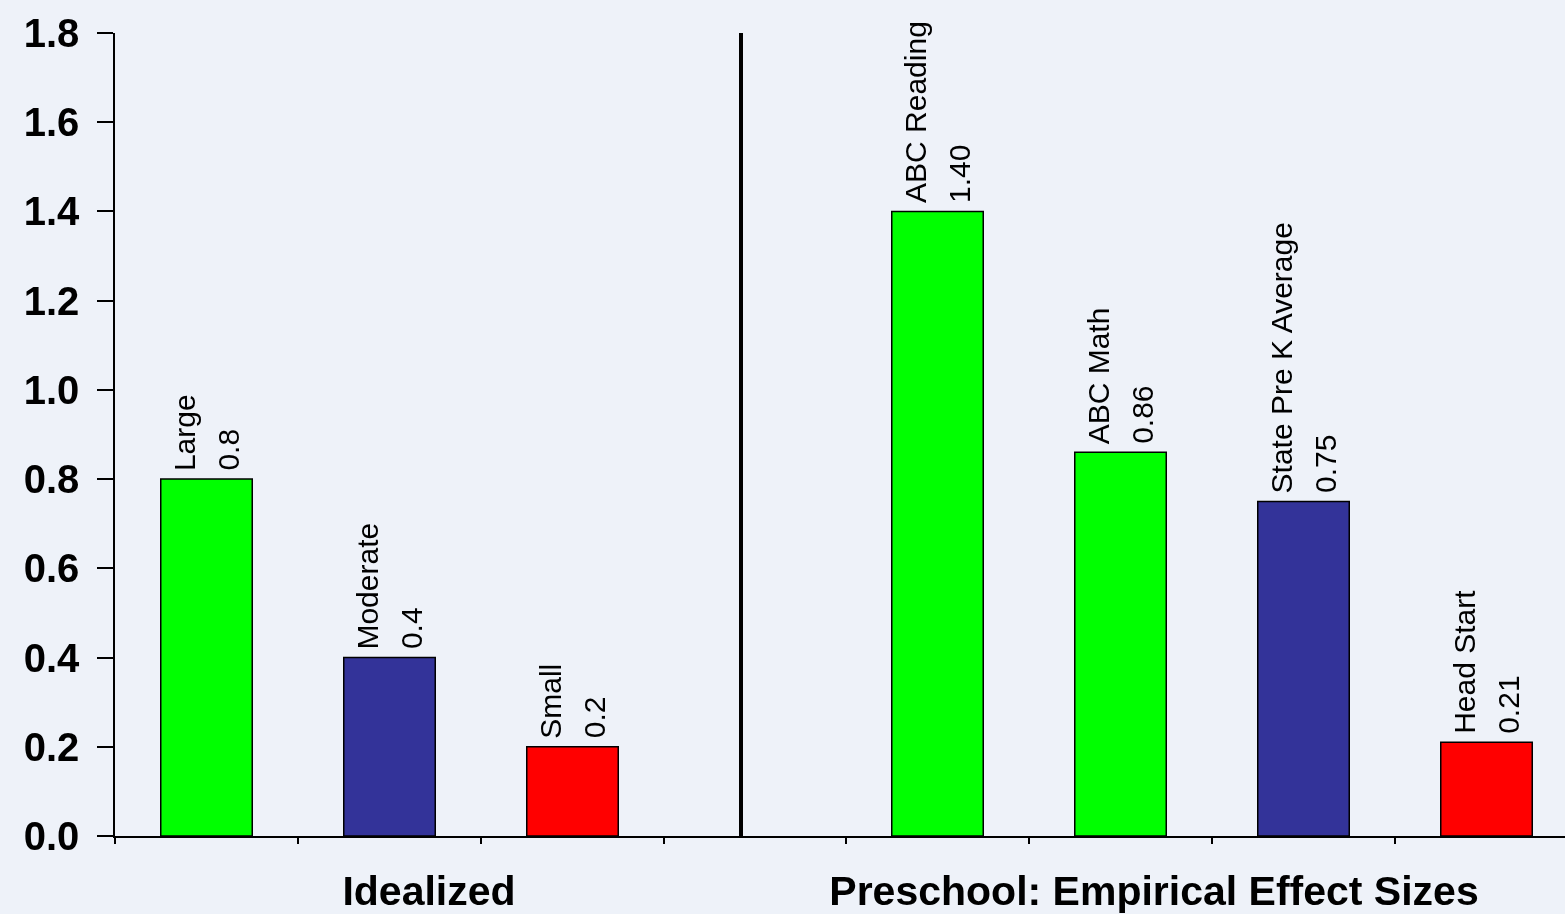 Image resolution: width=1565 pixels, height=914 pixels. I want to click on x-tick-label: ABC Reading, so click(916, 112).